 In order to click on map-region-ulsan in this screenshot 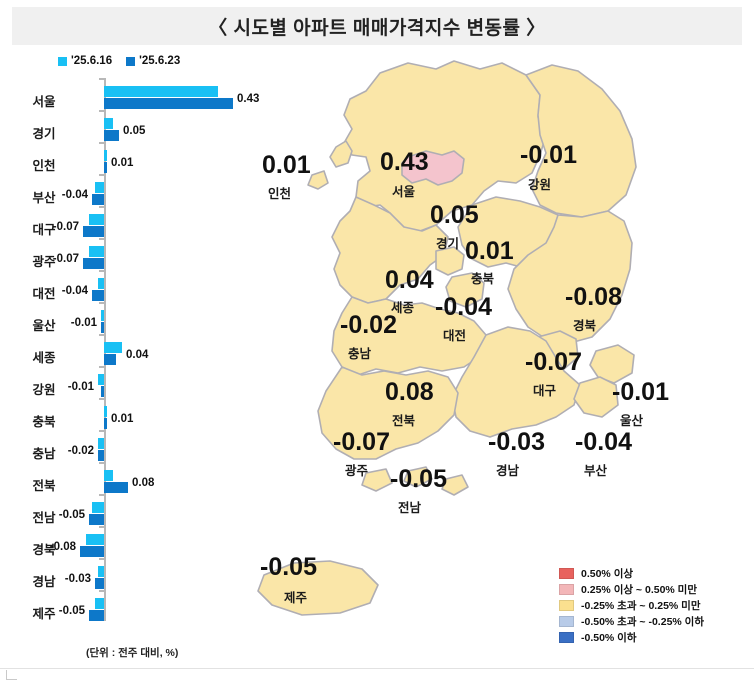, I will do `click(612, 364)`.